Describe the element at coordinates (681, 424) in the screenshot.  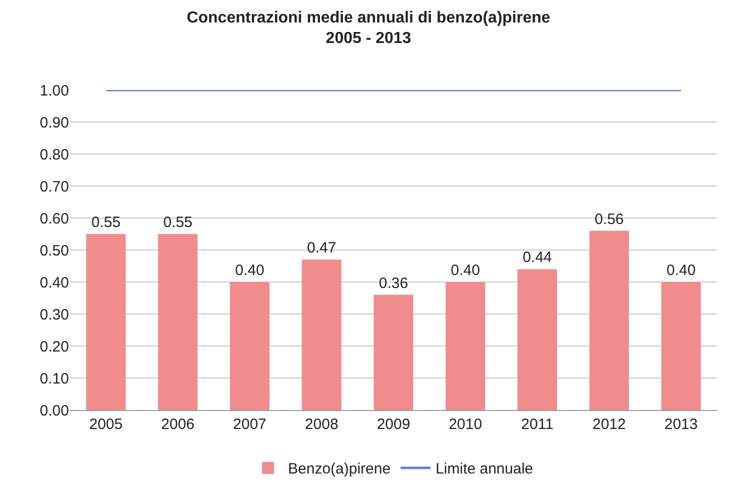
I see `x-tick-label: 2013` at that location.